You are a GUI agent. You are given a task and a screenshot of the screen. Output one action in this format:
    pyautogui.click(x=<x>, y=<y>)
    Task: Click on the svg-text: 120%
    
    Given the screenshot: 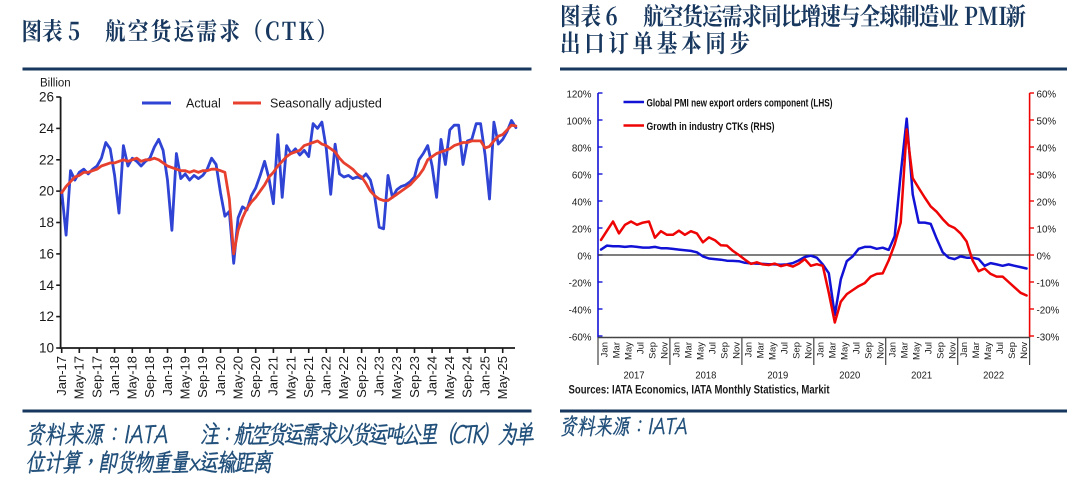 What is the action you would take?
    pyautogui.click(x=578, y=94)
    